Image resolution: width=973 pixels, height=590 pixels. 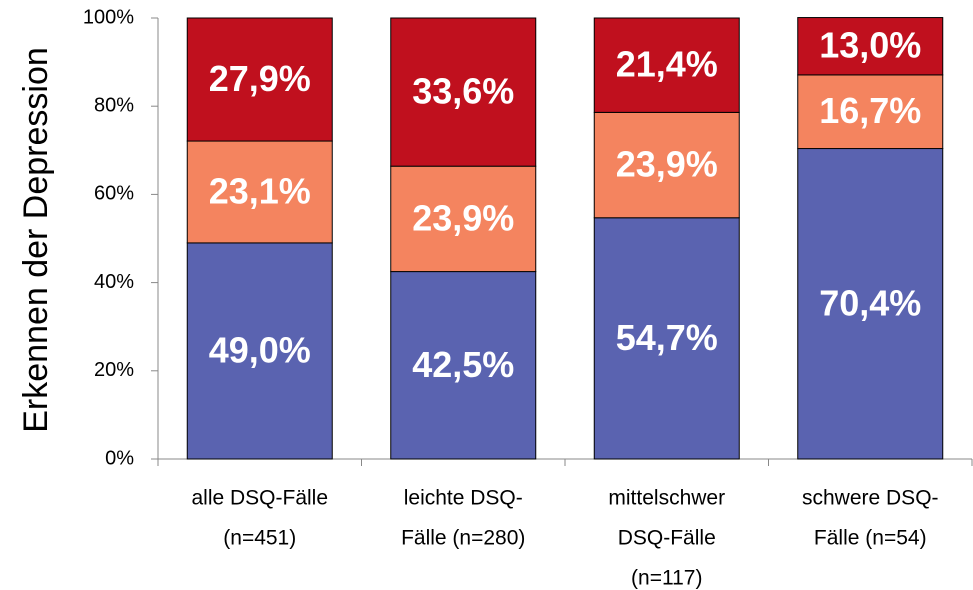 What do you see at coordinates (114, 194) in the screenshot?
I see `y-tick-label: 60%` at bounding box center [114, 194].